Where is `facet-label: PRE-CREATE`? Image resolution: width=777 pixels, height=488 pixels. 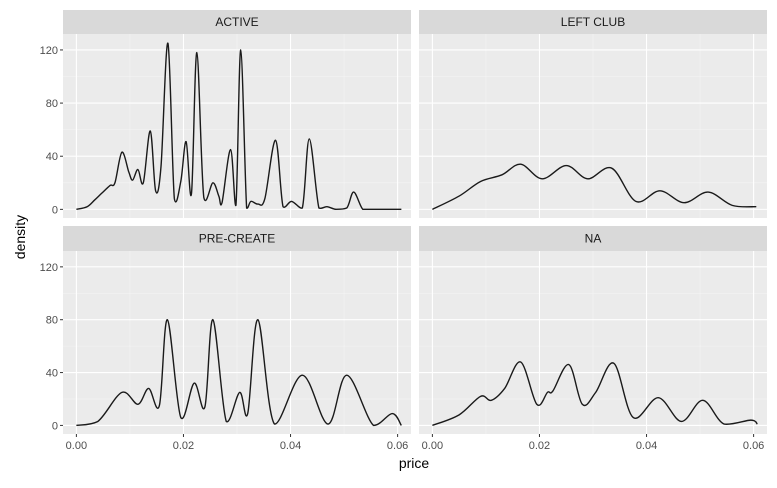
facet-label: PRE-CREATE is located at coordinates (237, 239).